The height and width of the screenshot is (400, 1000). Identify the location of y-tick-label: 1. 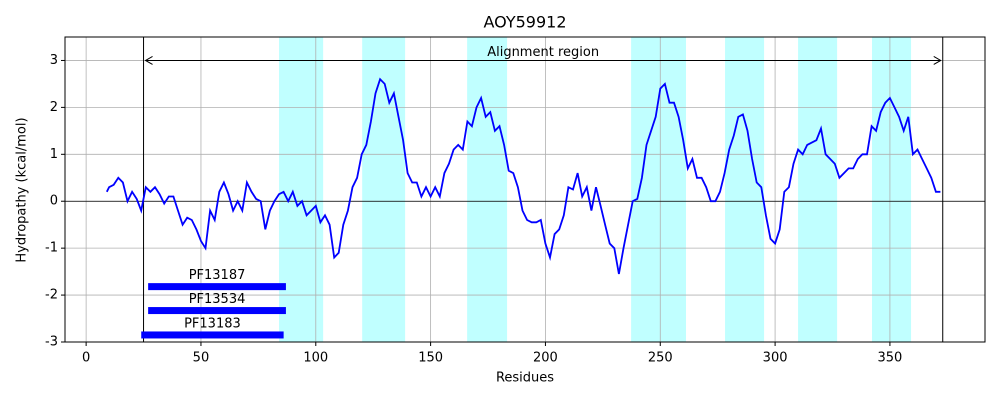
(54, 154).